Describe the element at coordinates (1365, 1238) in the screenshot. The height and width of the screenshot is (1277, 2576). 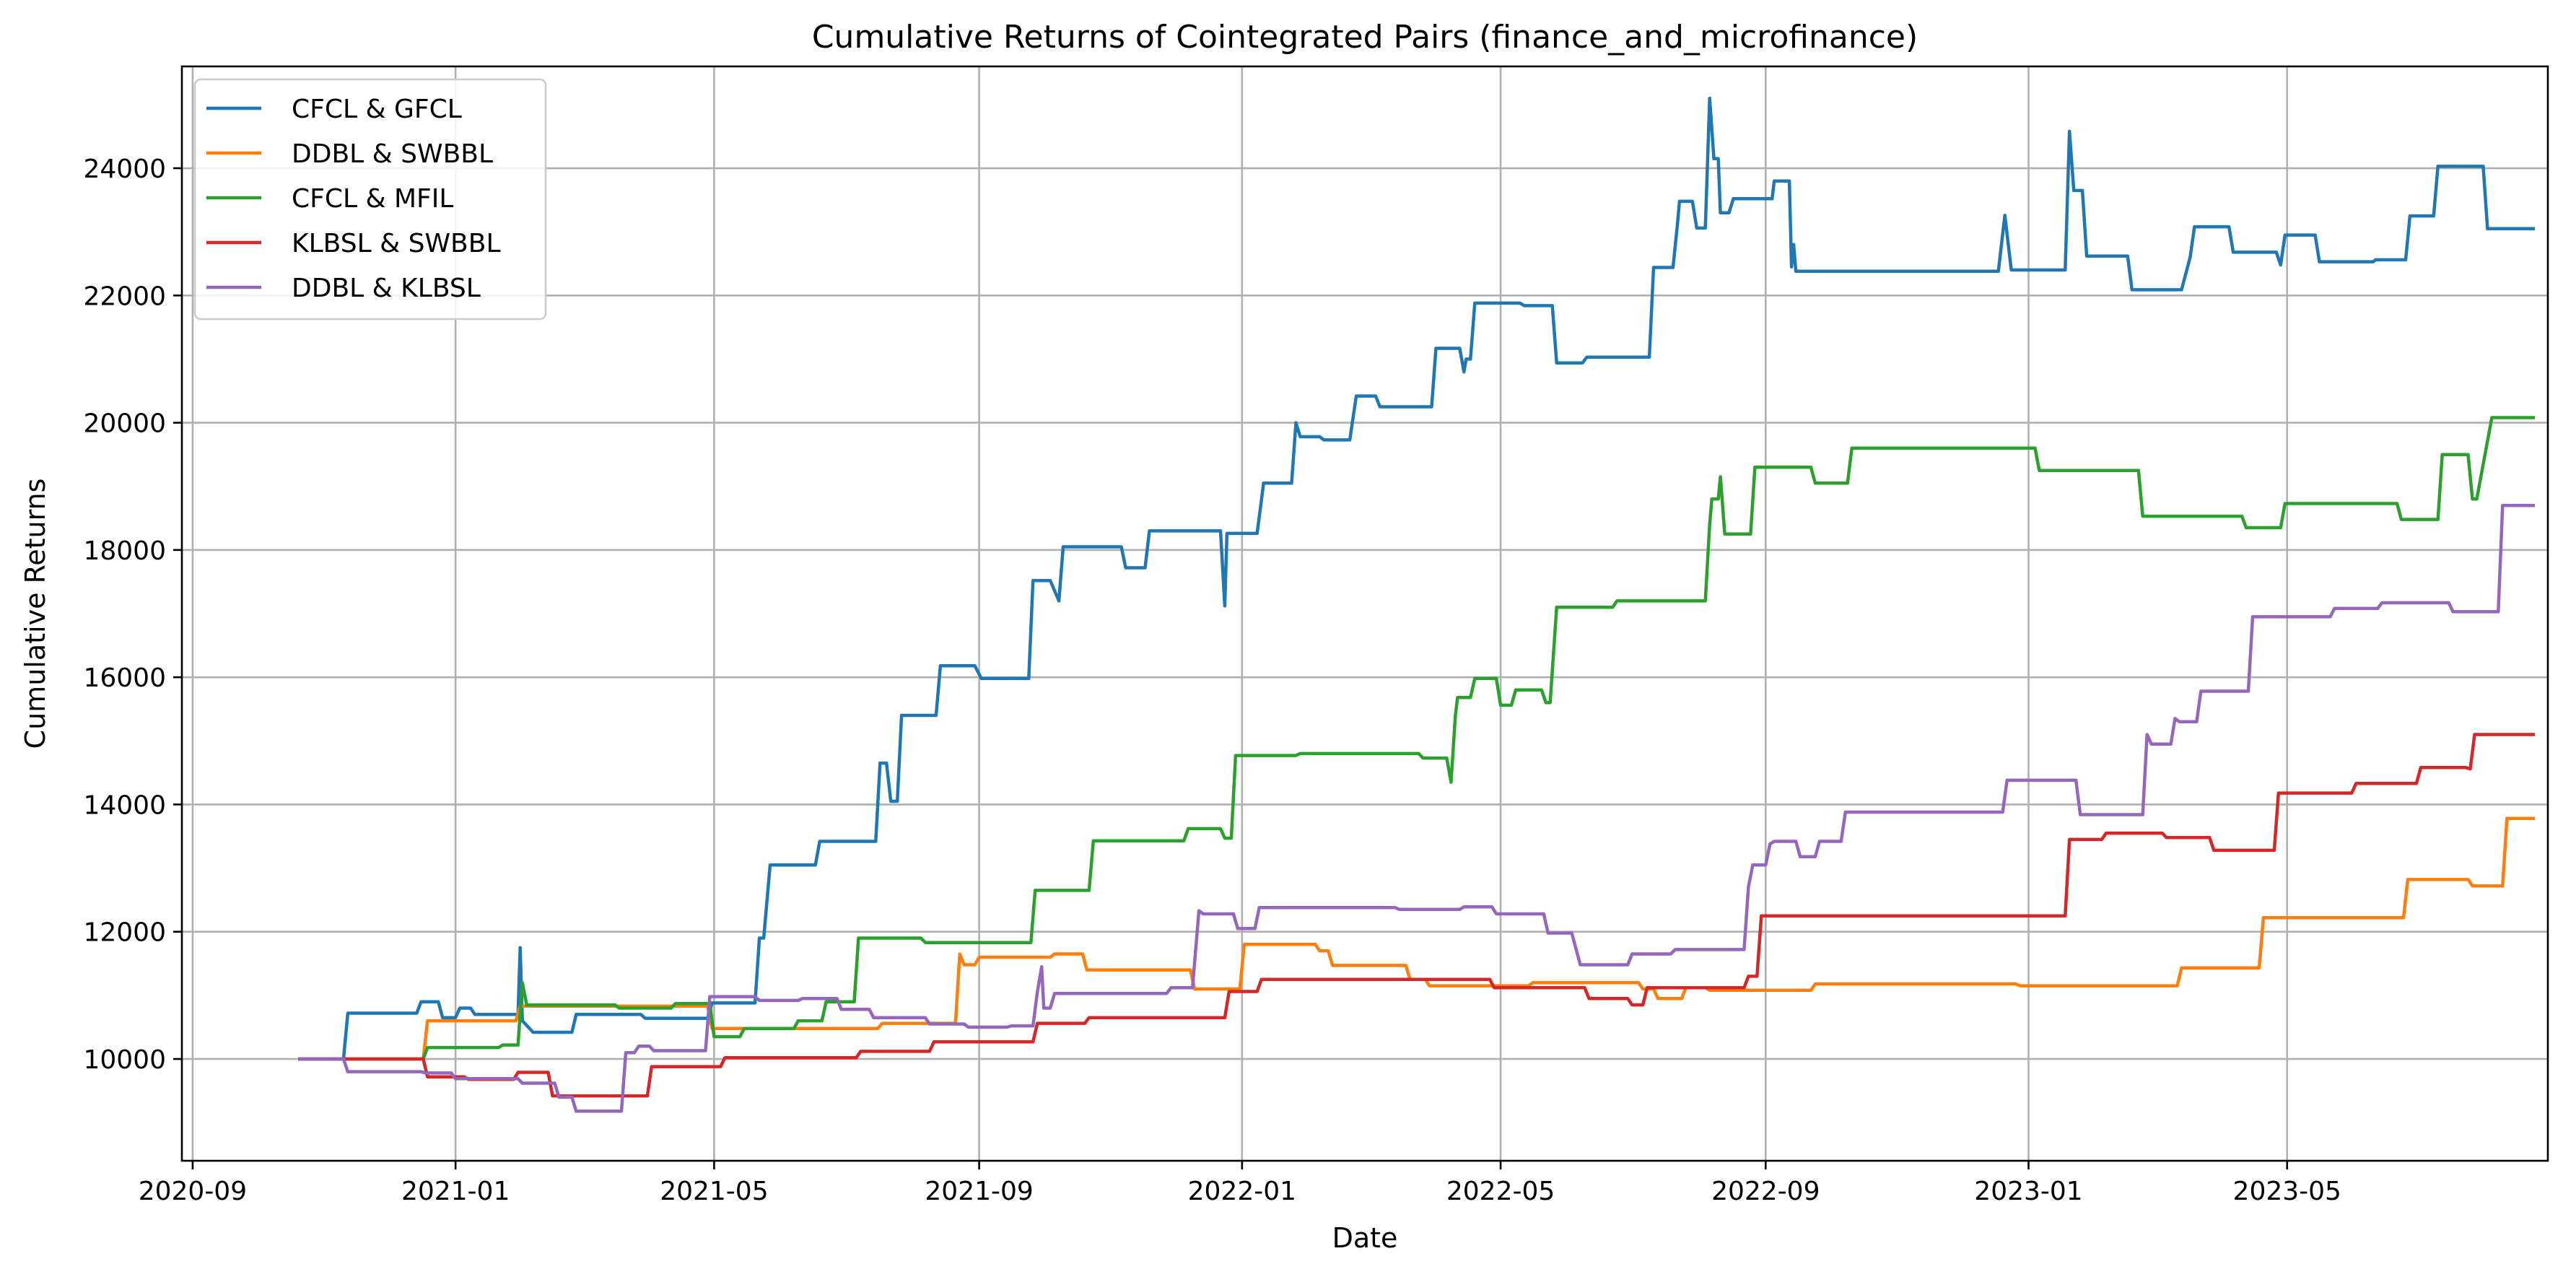
I see `x-axis-label: Date` at that location.